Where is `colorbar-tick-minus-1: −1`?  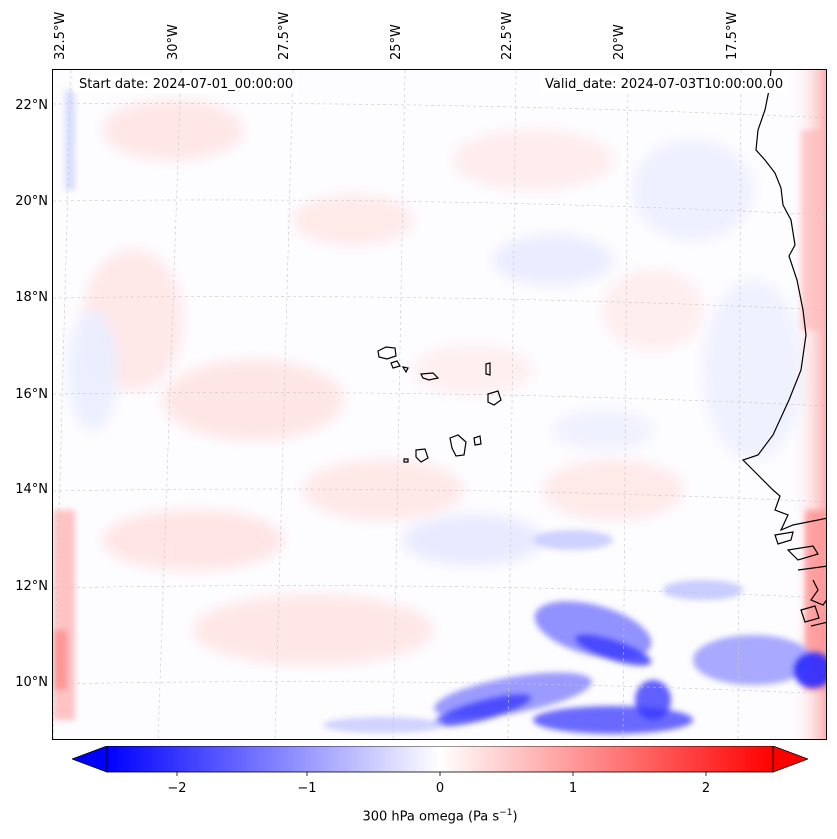 colorbar-tick-minus-1: −1 is located at coordinates (307, 788).